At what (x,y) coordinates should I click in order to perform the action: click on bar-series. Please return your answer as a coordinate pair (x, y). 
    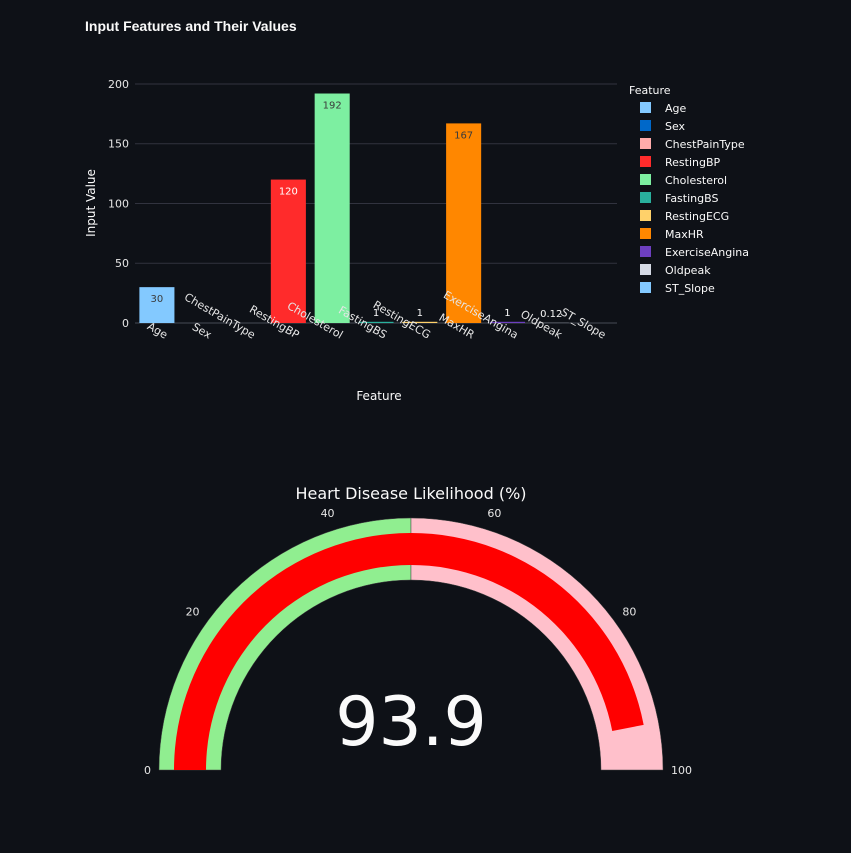
    Looking at the image, I should click on (354, 208).